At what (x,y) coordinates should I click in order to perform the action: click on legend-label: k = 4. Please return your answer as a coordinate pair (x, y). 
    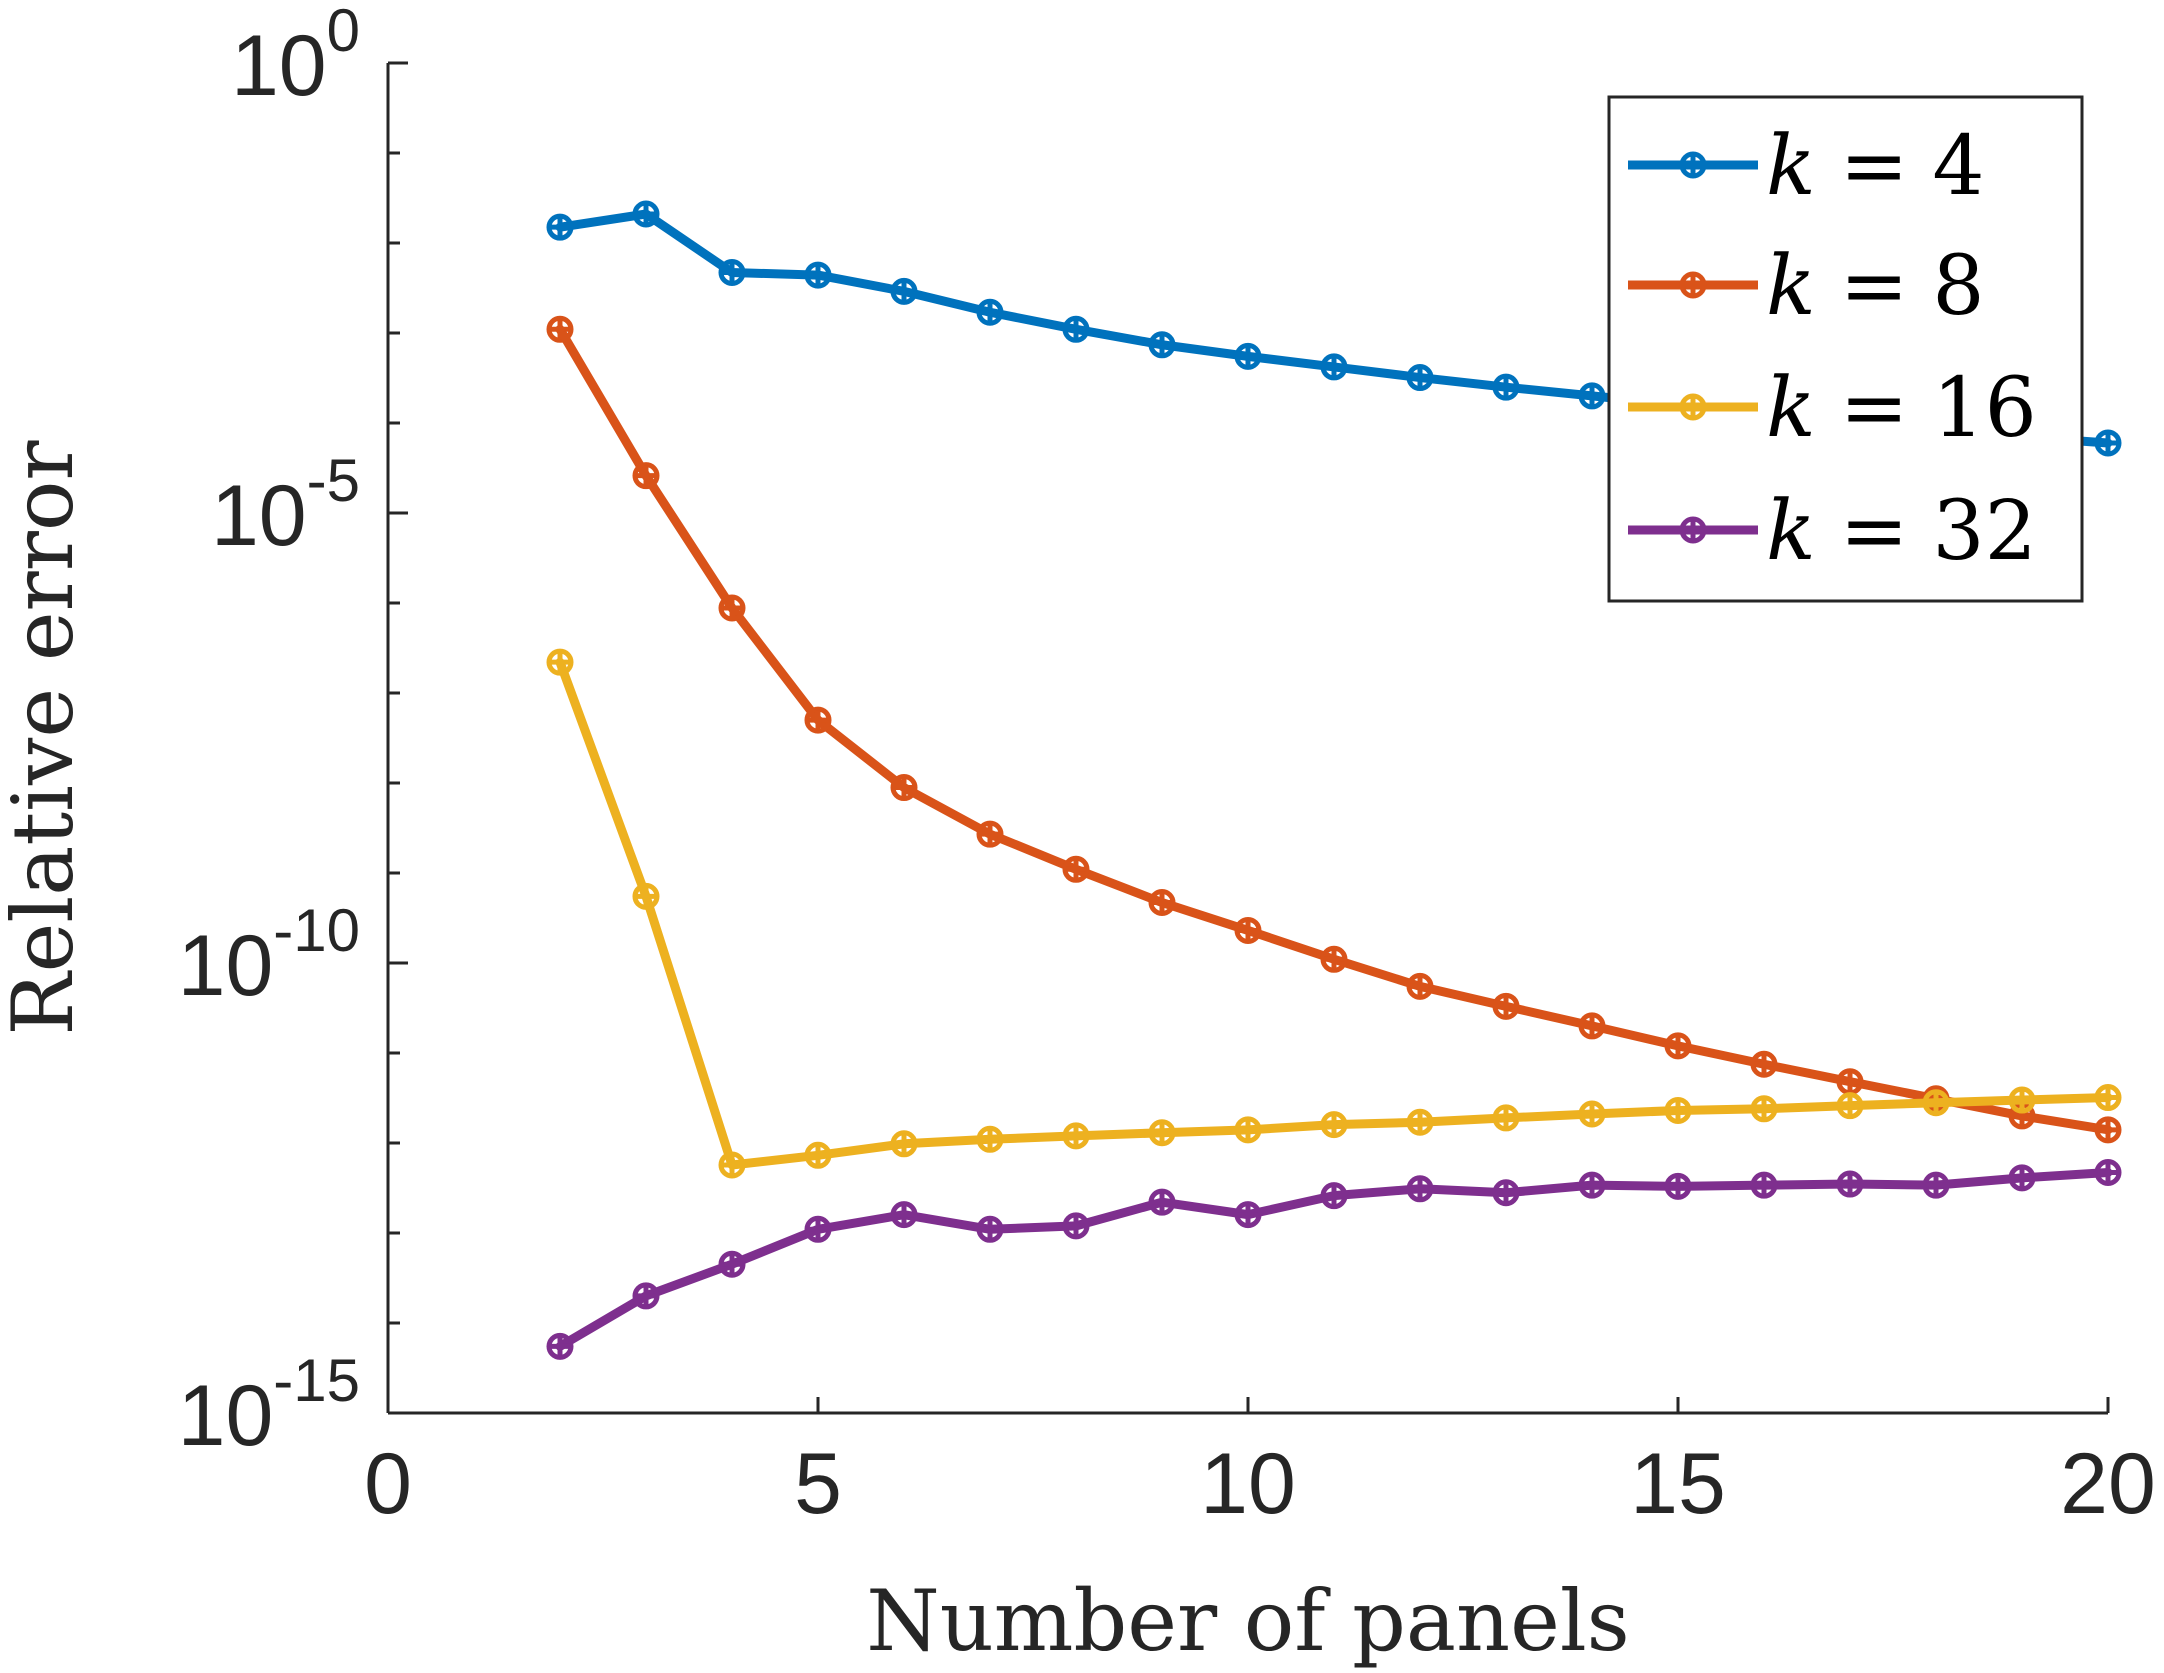
    Looking at the image, I should click on (1875, 166).